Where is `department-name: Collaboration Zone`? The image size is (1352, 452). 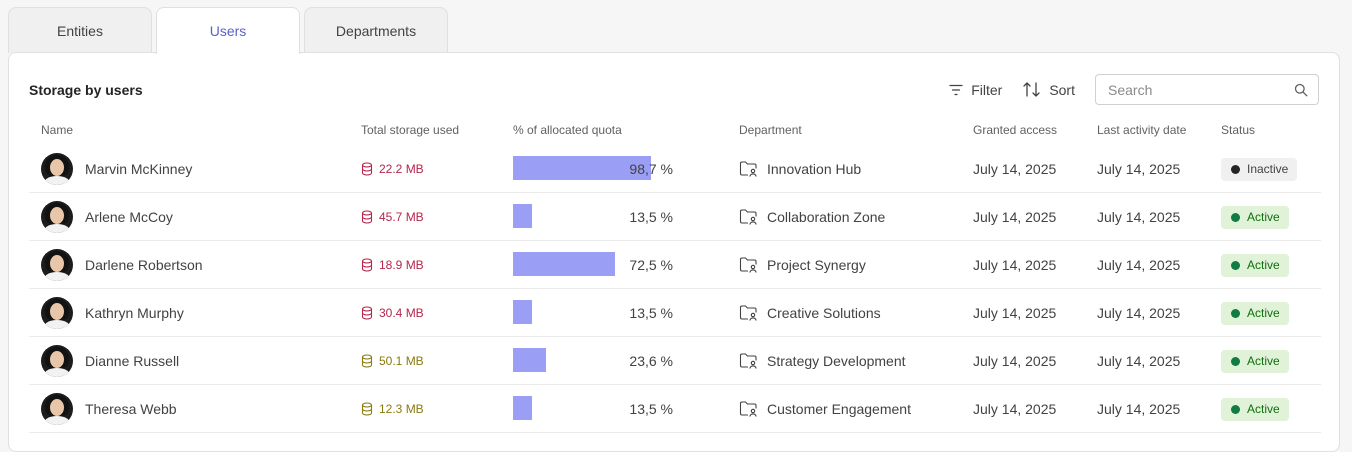 department-name: Collaboration Zone is located at coordinates (826, 217).